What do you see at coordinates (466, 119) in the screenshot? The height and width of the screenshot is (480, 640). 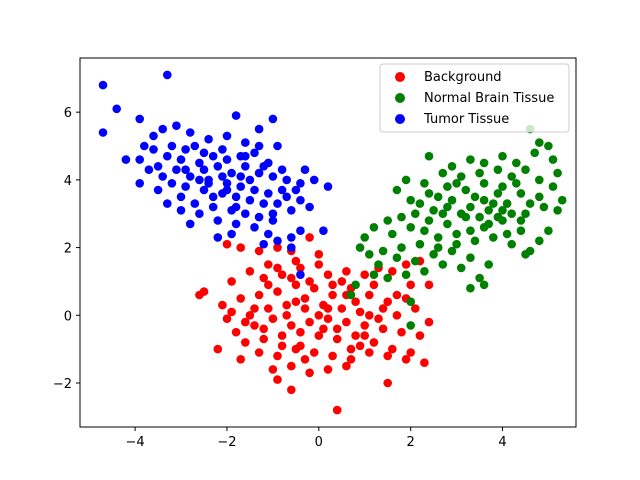 I see `legend-label-tumor-tissue: Tumor Tissue` at bounding box center [466, 119].